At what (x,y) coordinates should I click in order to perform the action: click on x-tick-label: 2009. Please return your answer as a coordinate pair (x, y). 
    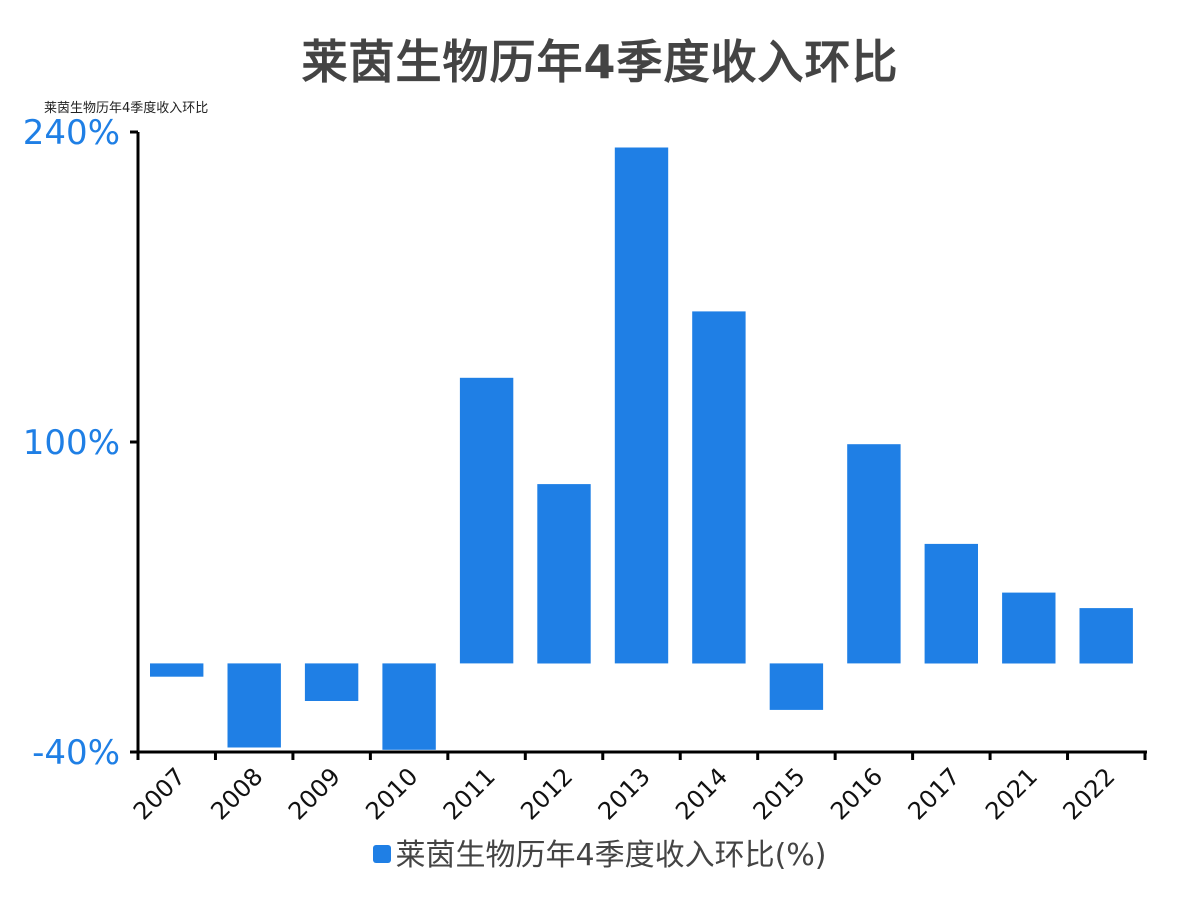
    Looking at the image, I should click on (314, 793).